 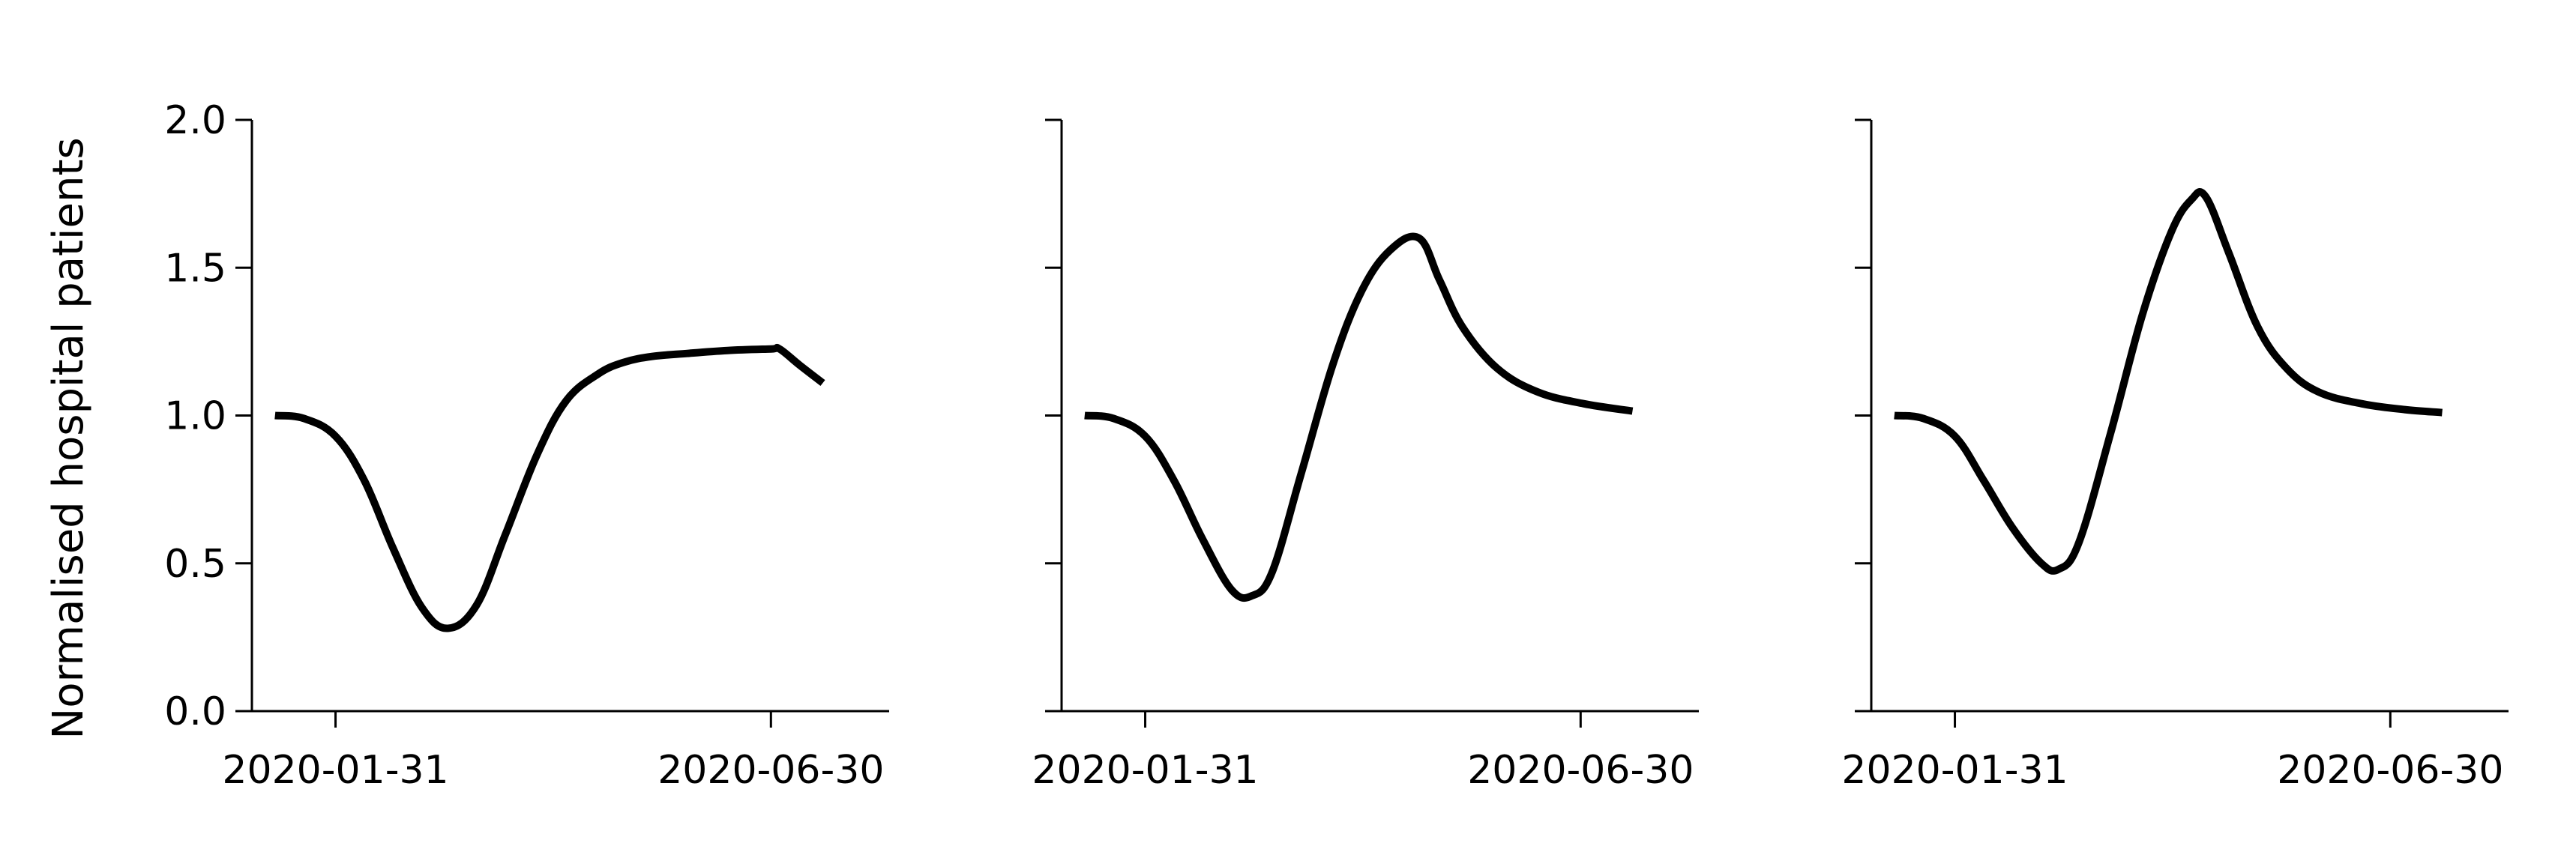 What do you see at coordinates (195, 120) in the screenshot?
I see `y-tick-label: 2.0` at bounding box center [195, 120].